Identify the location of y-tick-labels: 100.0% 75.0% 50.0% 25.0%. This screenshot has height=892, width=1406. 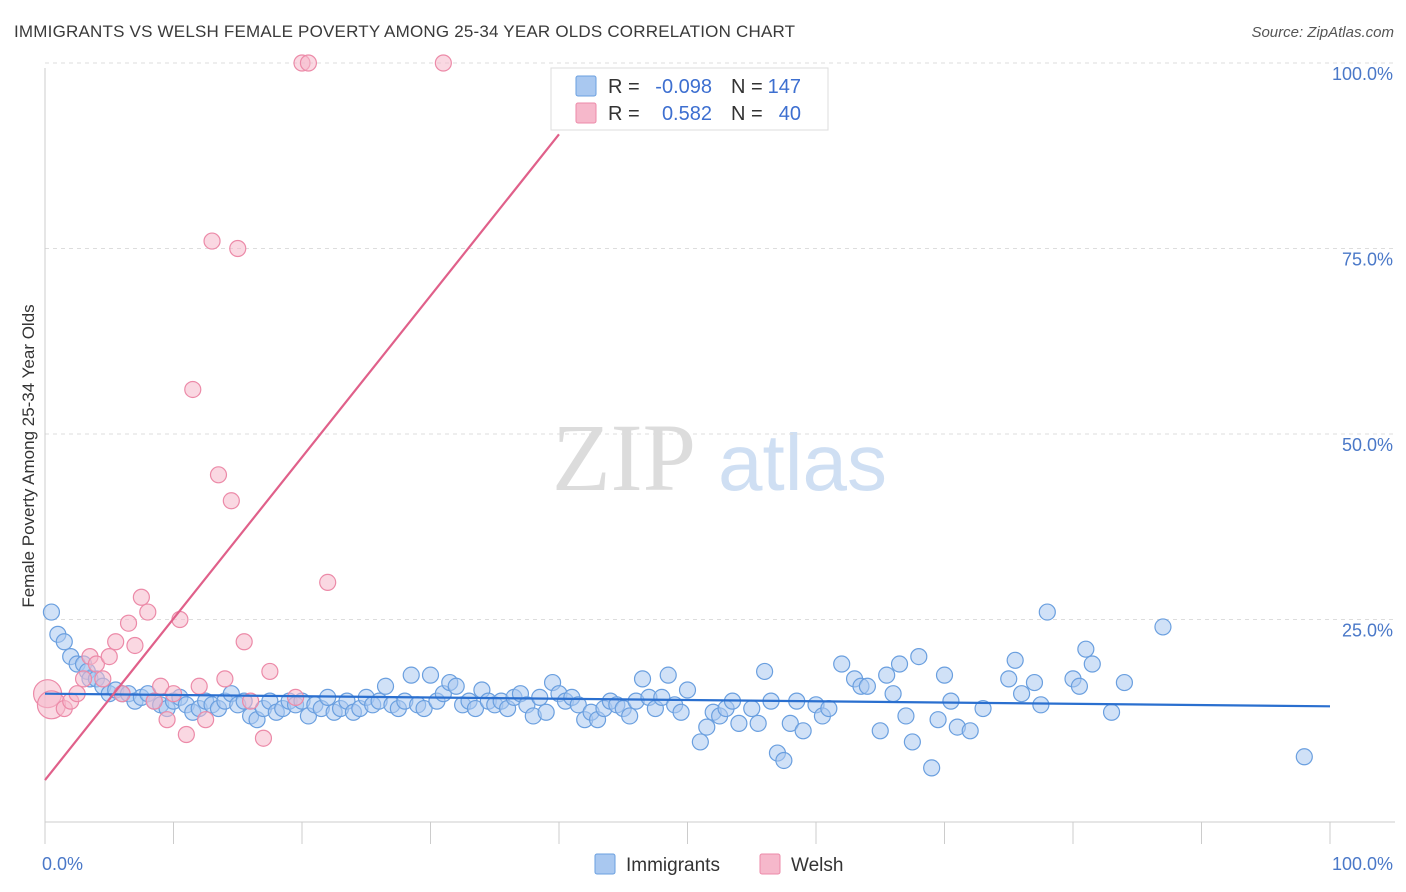
(1362, 352).